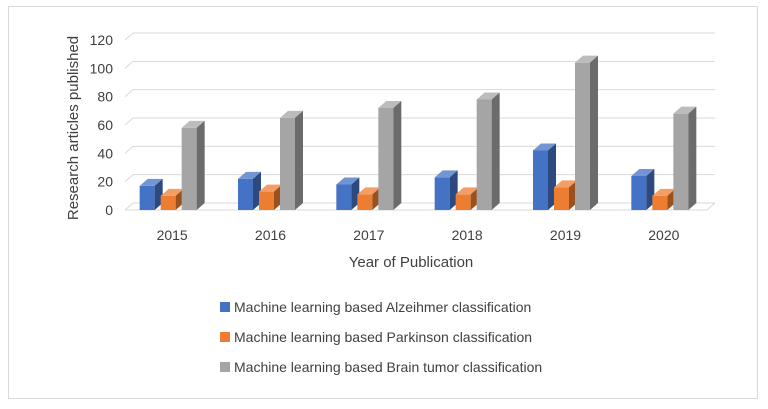 The height and width of the screenshot is (409, 768). I want to click on x-tick-label: 2020, so click(663, 235).